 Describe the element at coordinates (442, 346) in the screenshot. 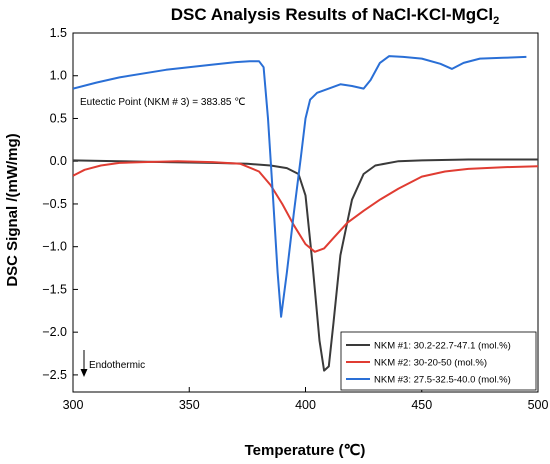

I see `legend-label-1: NKM #1: 30.2-22.7-47.1 (mol.%)` at that location.